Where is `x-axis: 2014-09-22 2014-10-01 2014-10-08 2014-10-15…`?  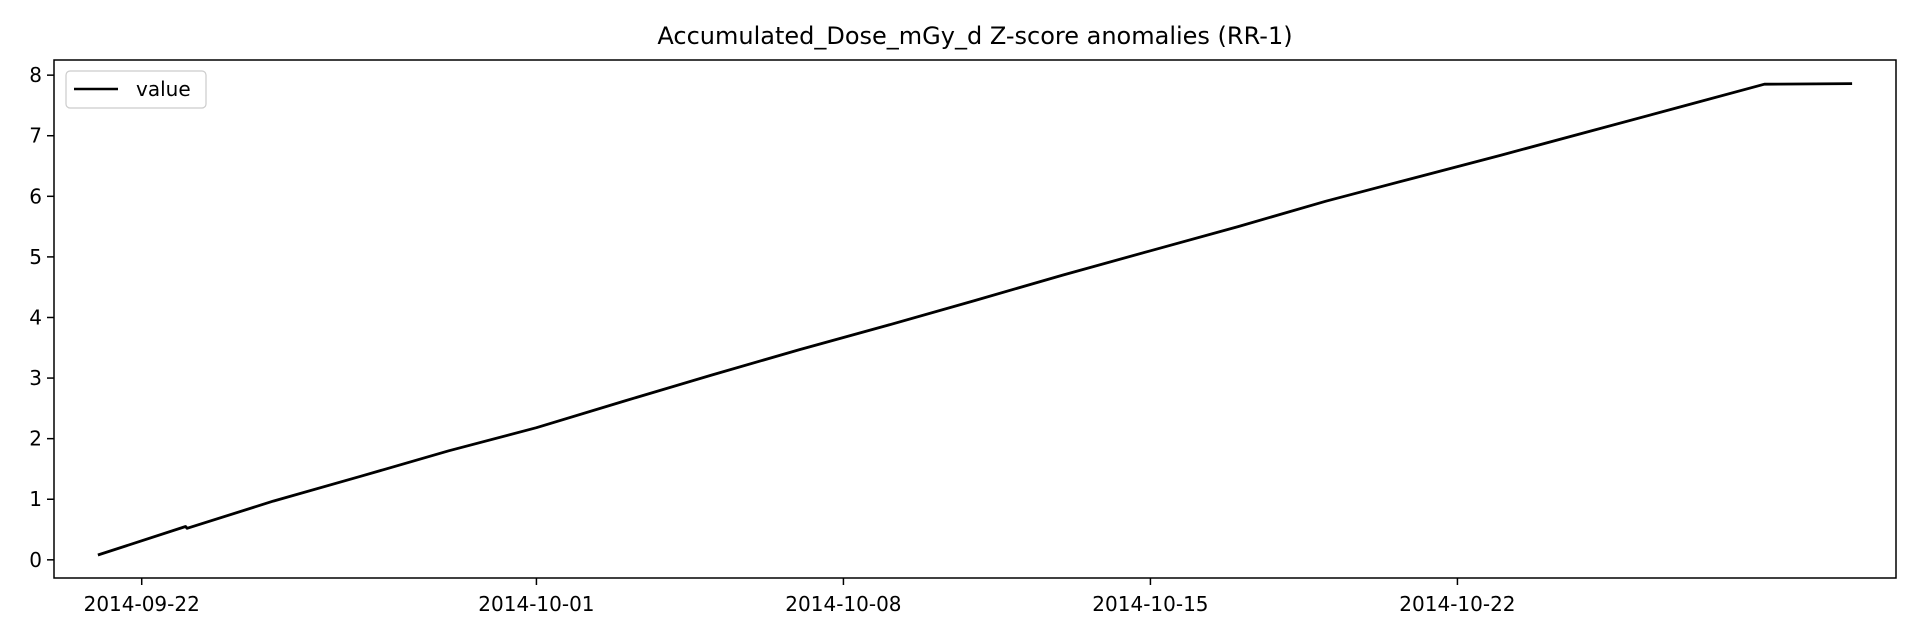 x-axis: 2014-09-22 2014-10-01 2014-10-08 2014-10-15… is located at coordinates (800, 597).